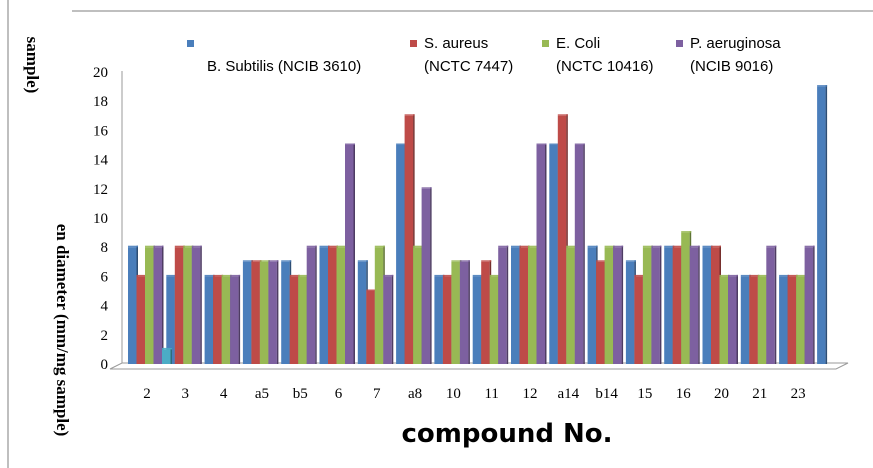 The width and height of the screenshot is (873, 468). Describe the element at coordinates (733, 275) in the screenshot. I see `bar-20-s4-top` at that location.